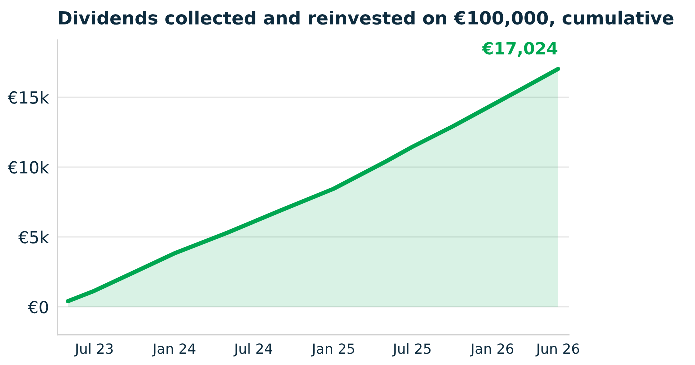 Image resolution: width=695 pixels, height=365 pixels. I want to click on y-tick-label: €5k, so click(34, 237).